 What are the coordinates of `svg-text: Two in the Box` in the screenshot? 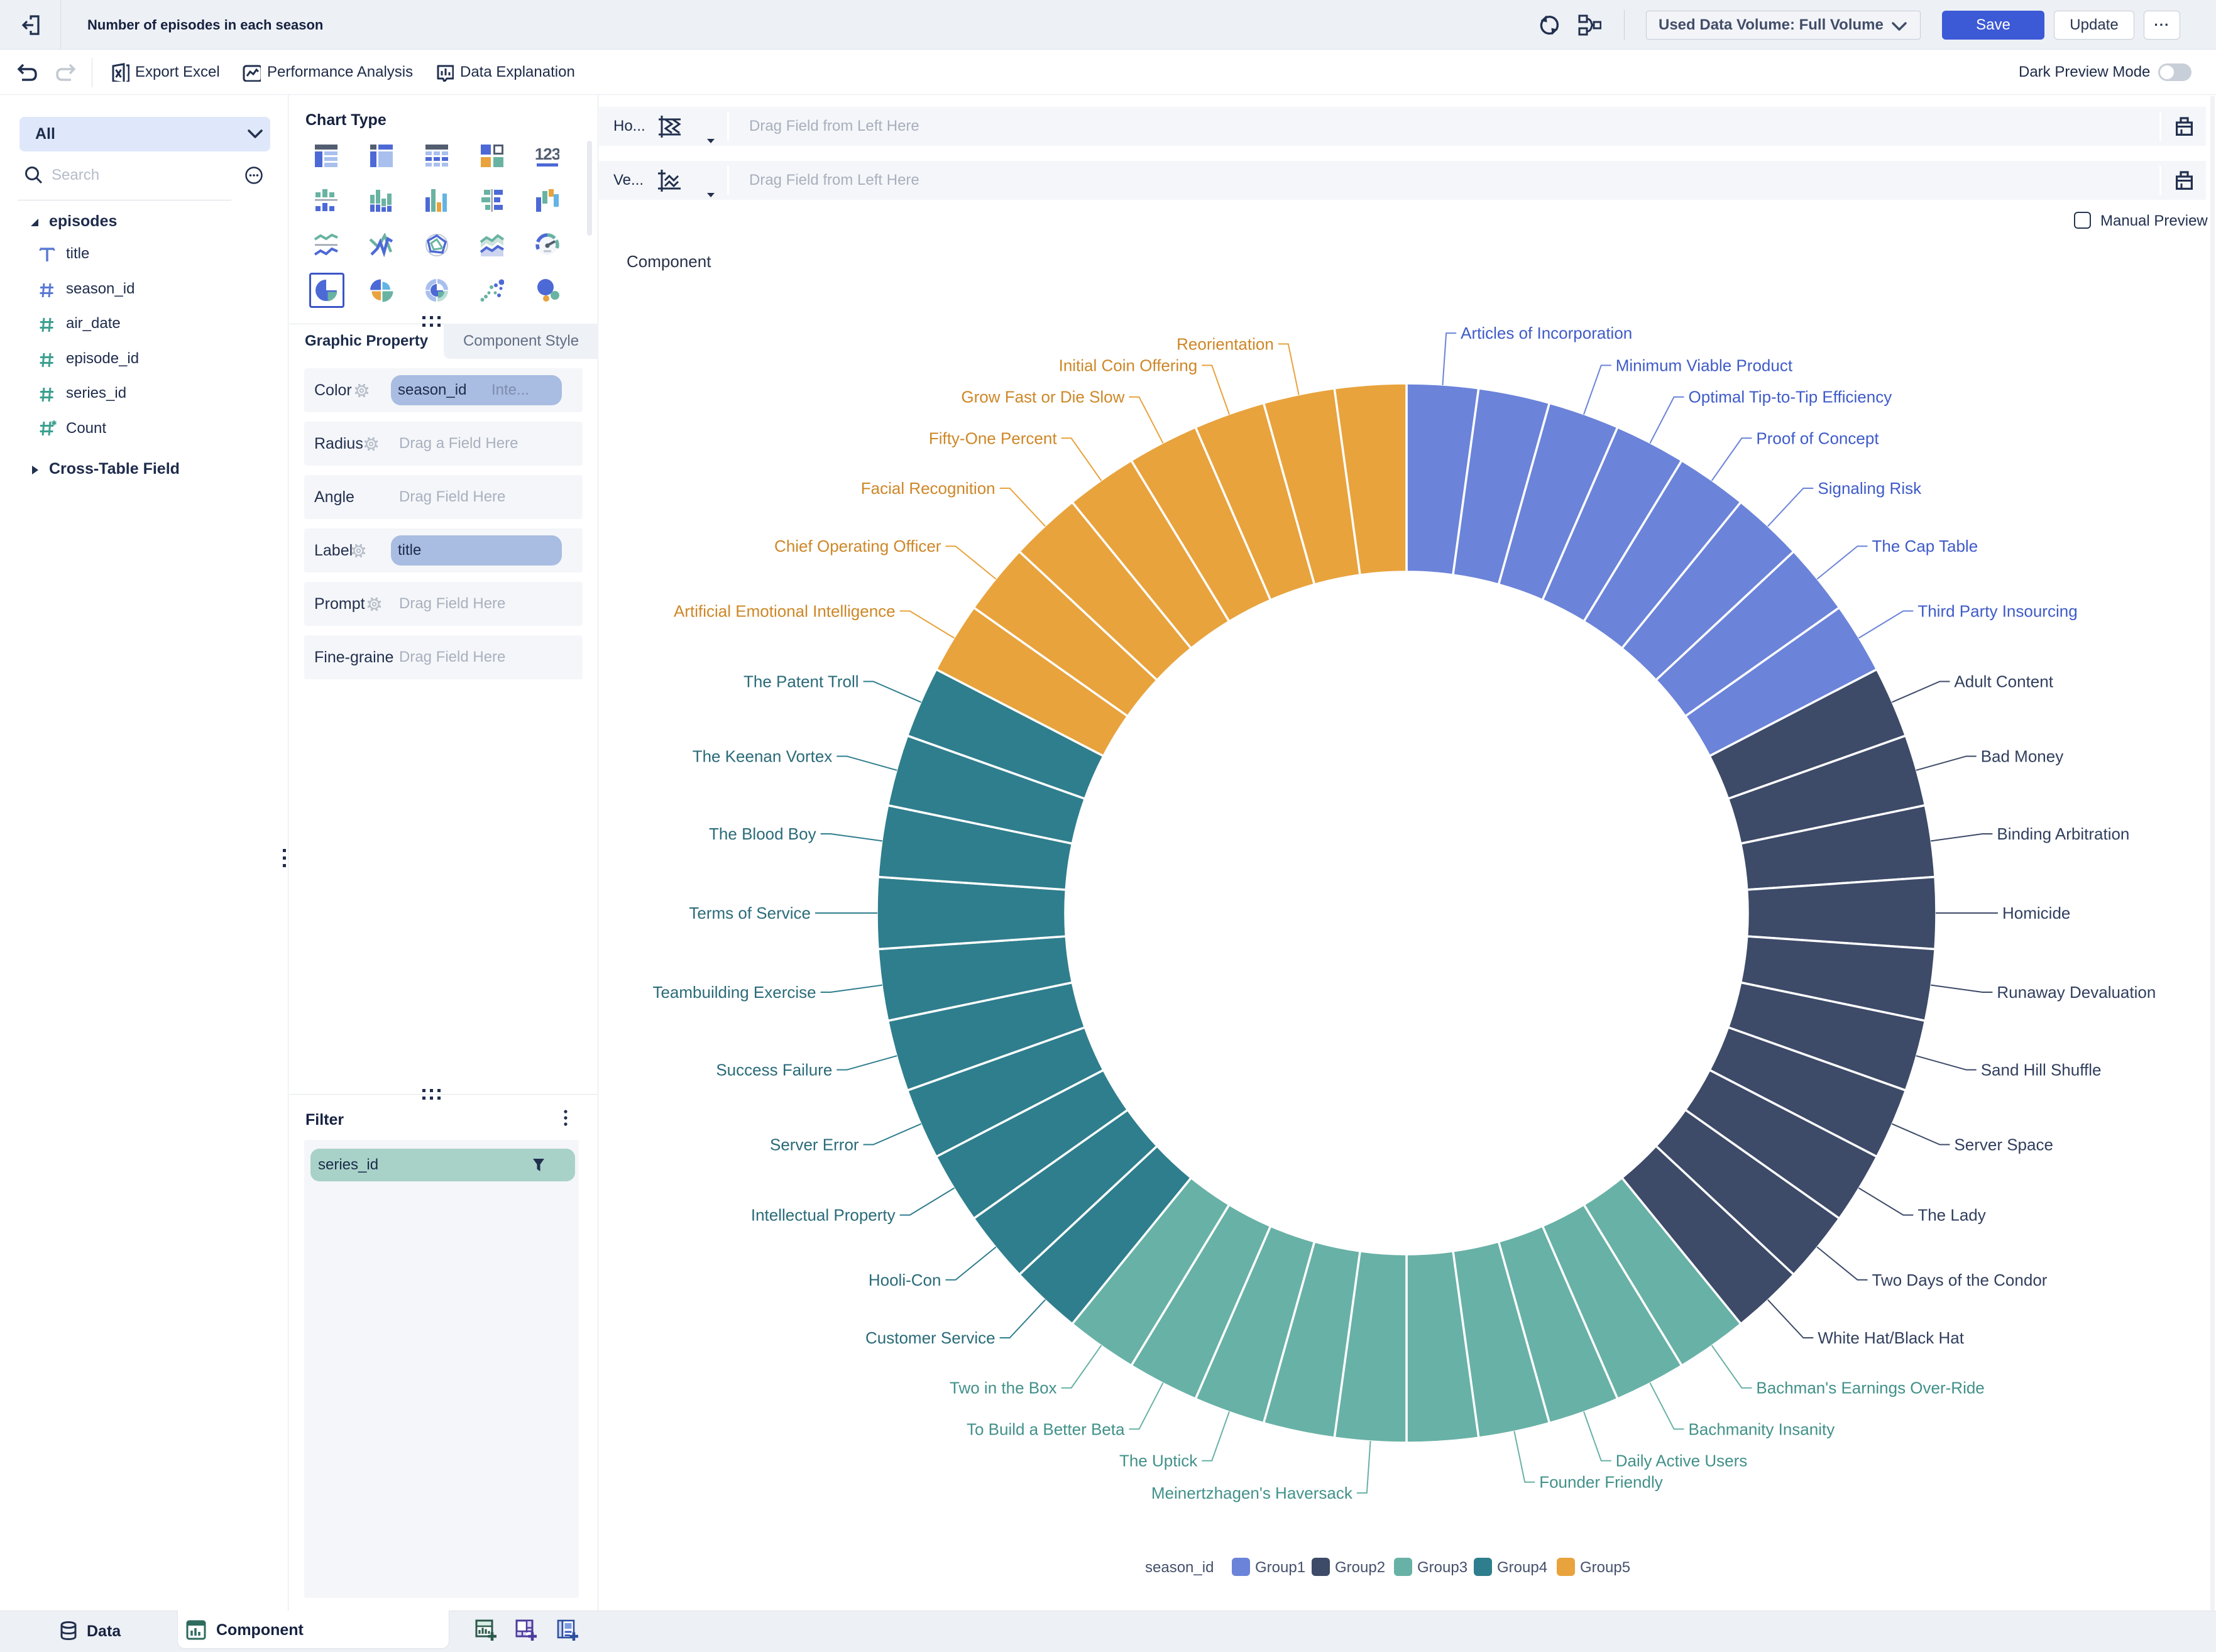 It's located at (1003, 1388).